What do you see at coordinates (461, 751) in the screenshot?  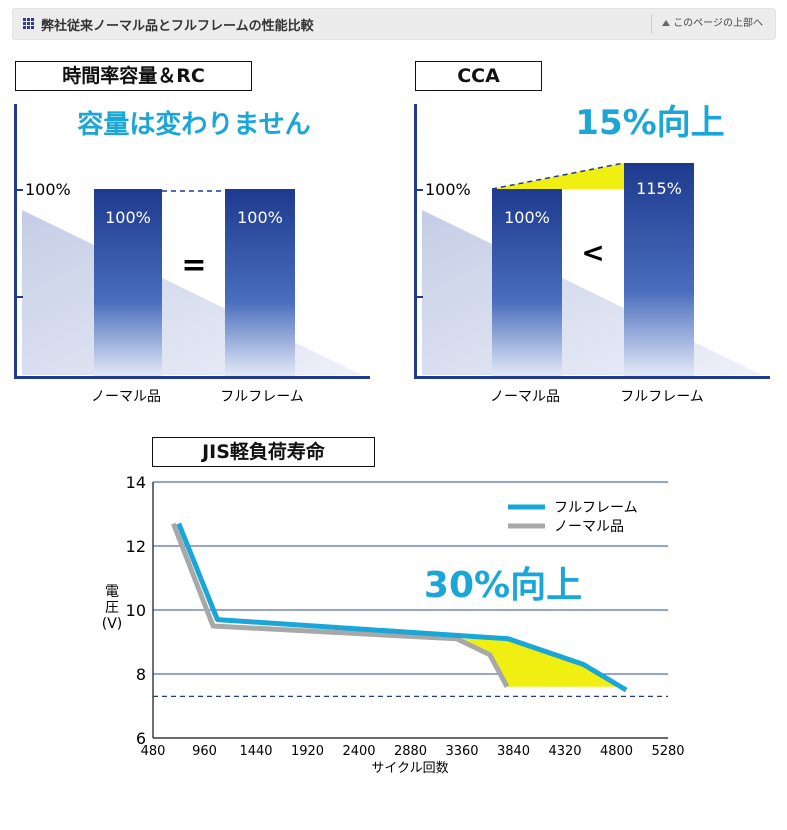 I see `jis-x-tick-label: 3360` at bounding box center [461, 751].